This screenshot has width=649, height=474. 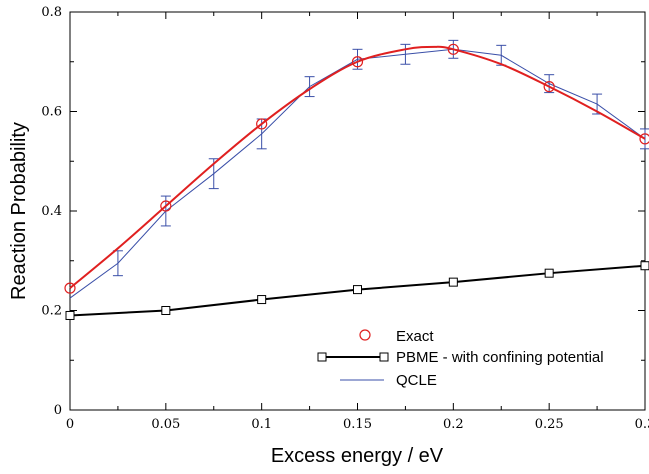 What do you see at coordinates (642, 424) in the screenshot?
I see `x-tick-label: 0.3` at bounding box center [642, 424].